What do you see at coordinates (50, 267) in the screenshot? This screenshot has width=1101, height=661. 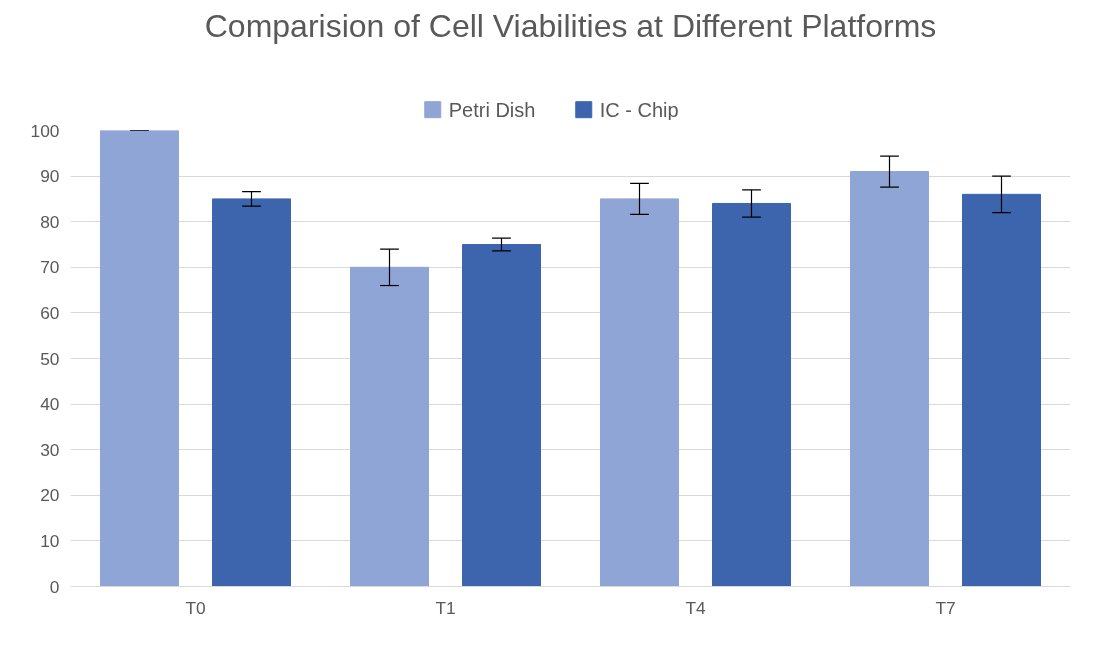 I see `y-tick-label: 70` at bounding box center [50, 267].